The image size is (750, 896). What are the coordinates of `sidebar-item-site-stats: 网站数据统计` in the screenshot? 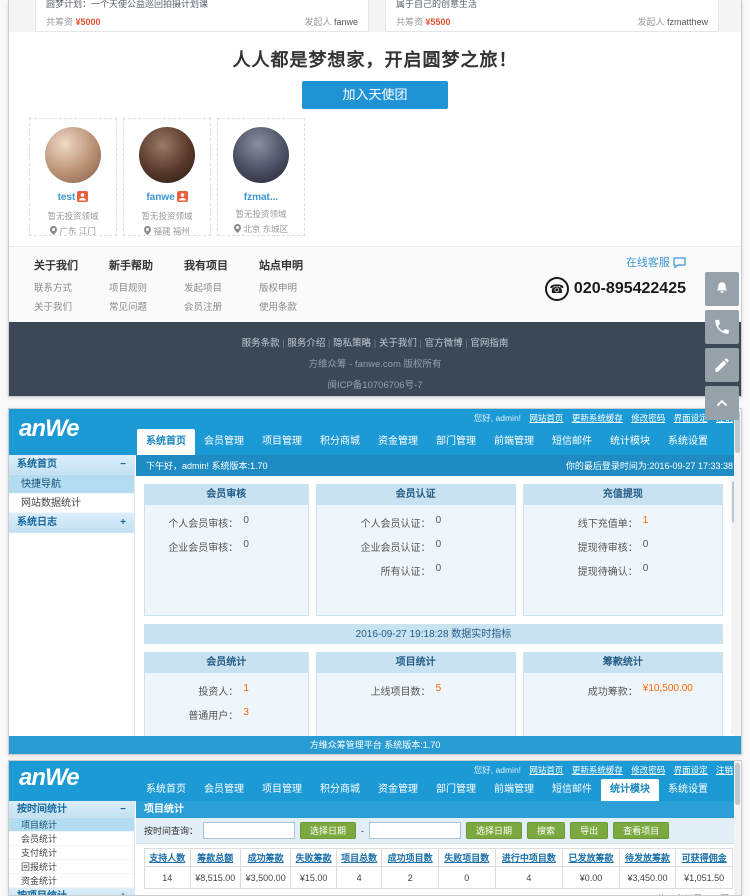 It's located at (71, 503).